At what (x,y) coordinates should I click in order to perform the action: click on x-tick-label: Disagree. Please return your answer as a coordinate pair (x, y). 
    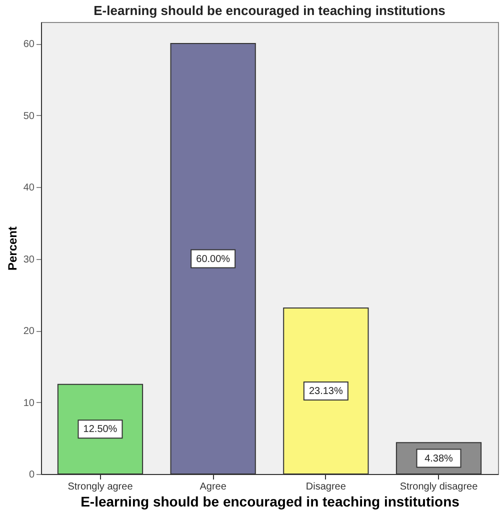
    Looking at the image, I should click on (326, 487).